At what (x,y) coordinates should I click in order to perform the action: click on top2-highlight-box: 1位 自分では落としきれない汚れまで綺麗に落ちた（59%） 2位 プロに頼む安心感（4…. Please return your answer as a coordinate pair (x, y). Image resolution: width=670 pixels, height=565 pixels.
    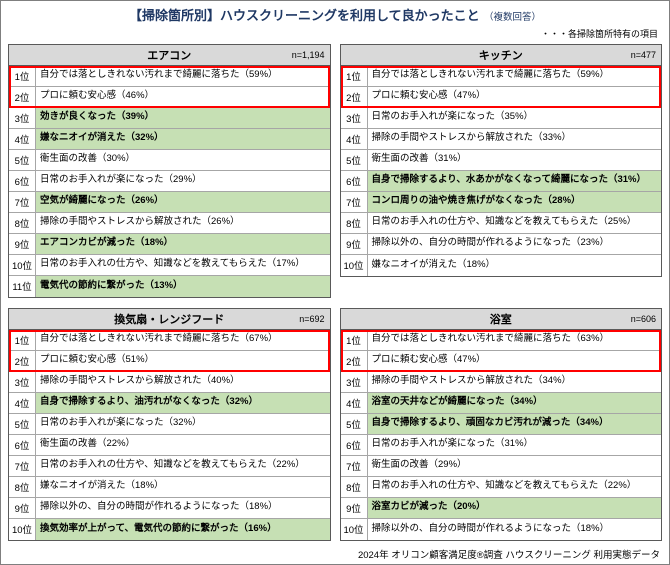
    Looking at the image, I should click on (500, 86).